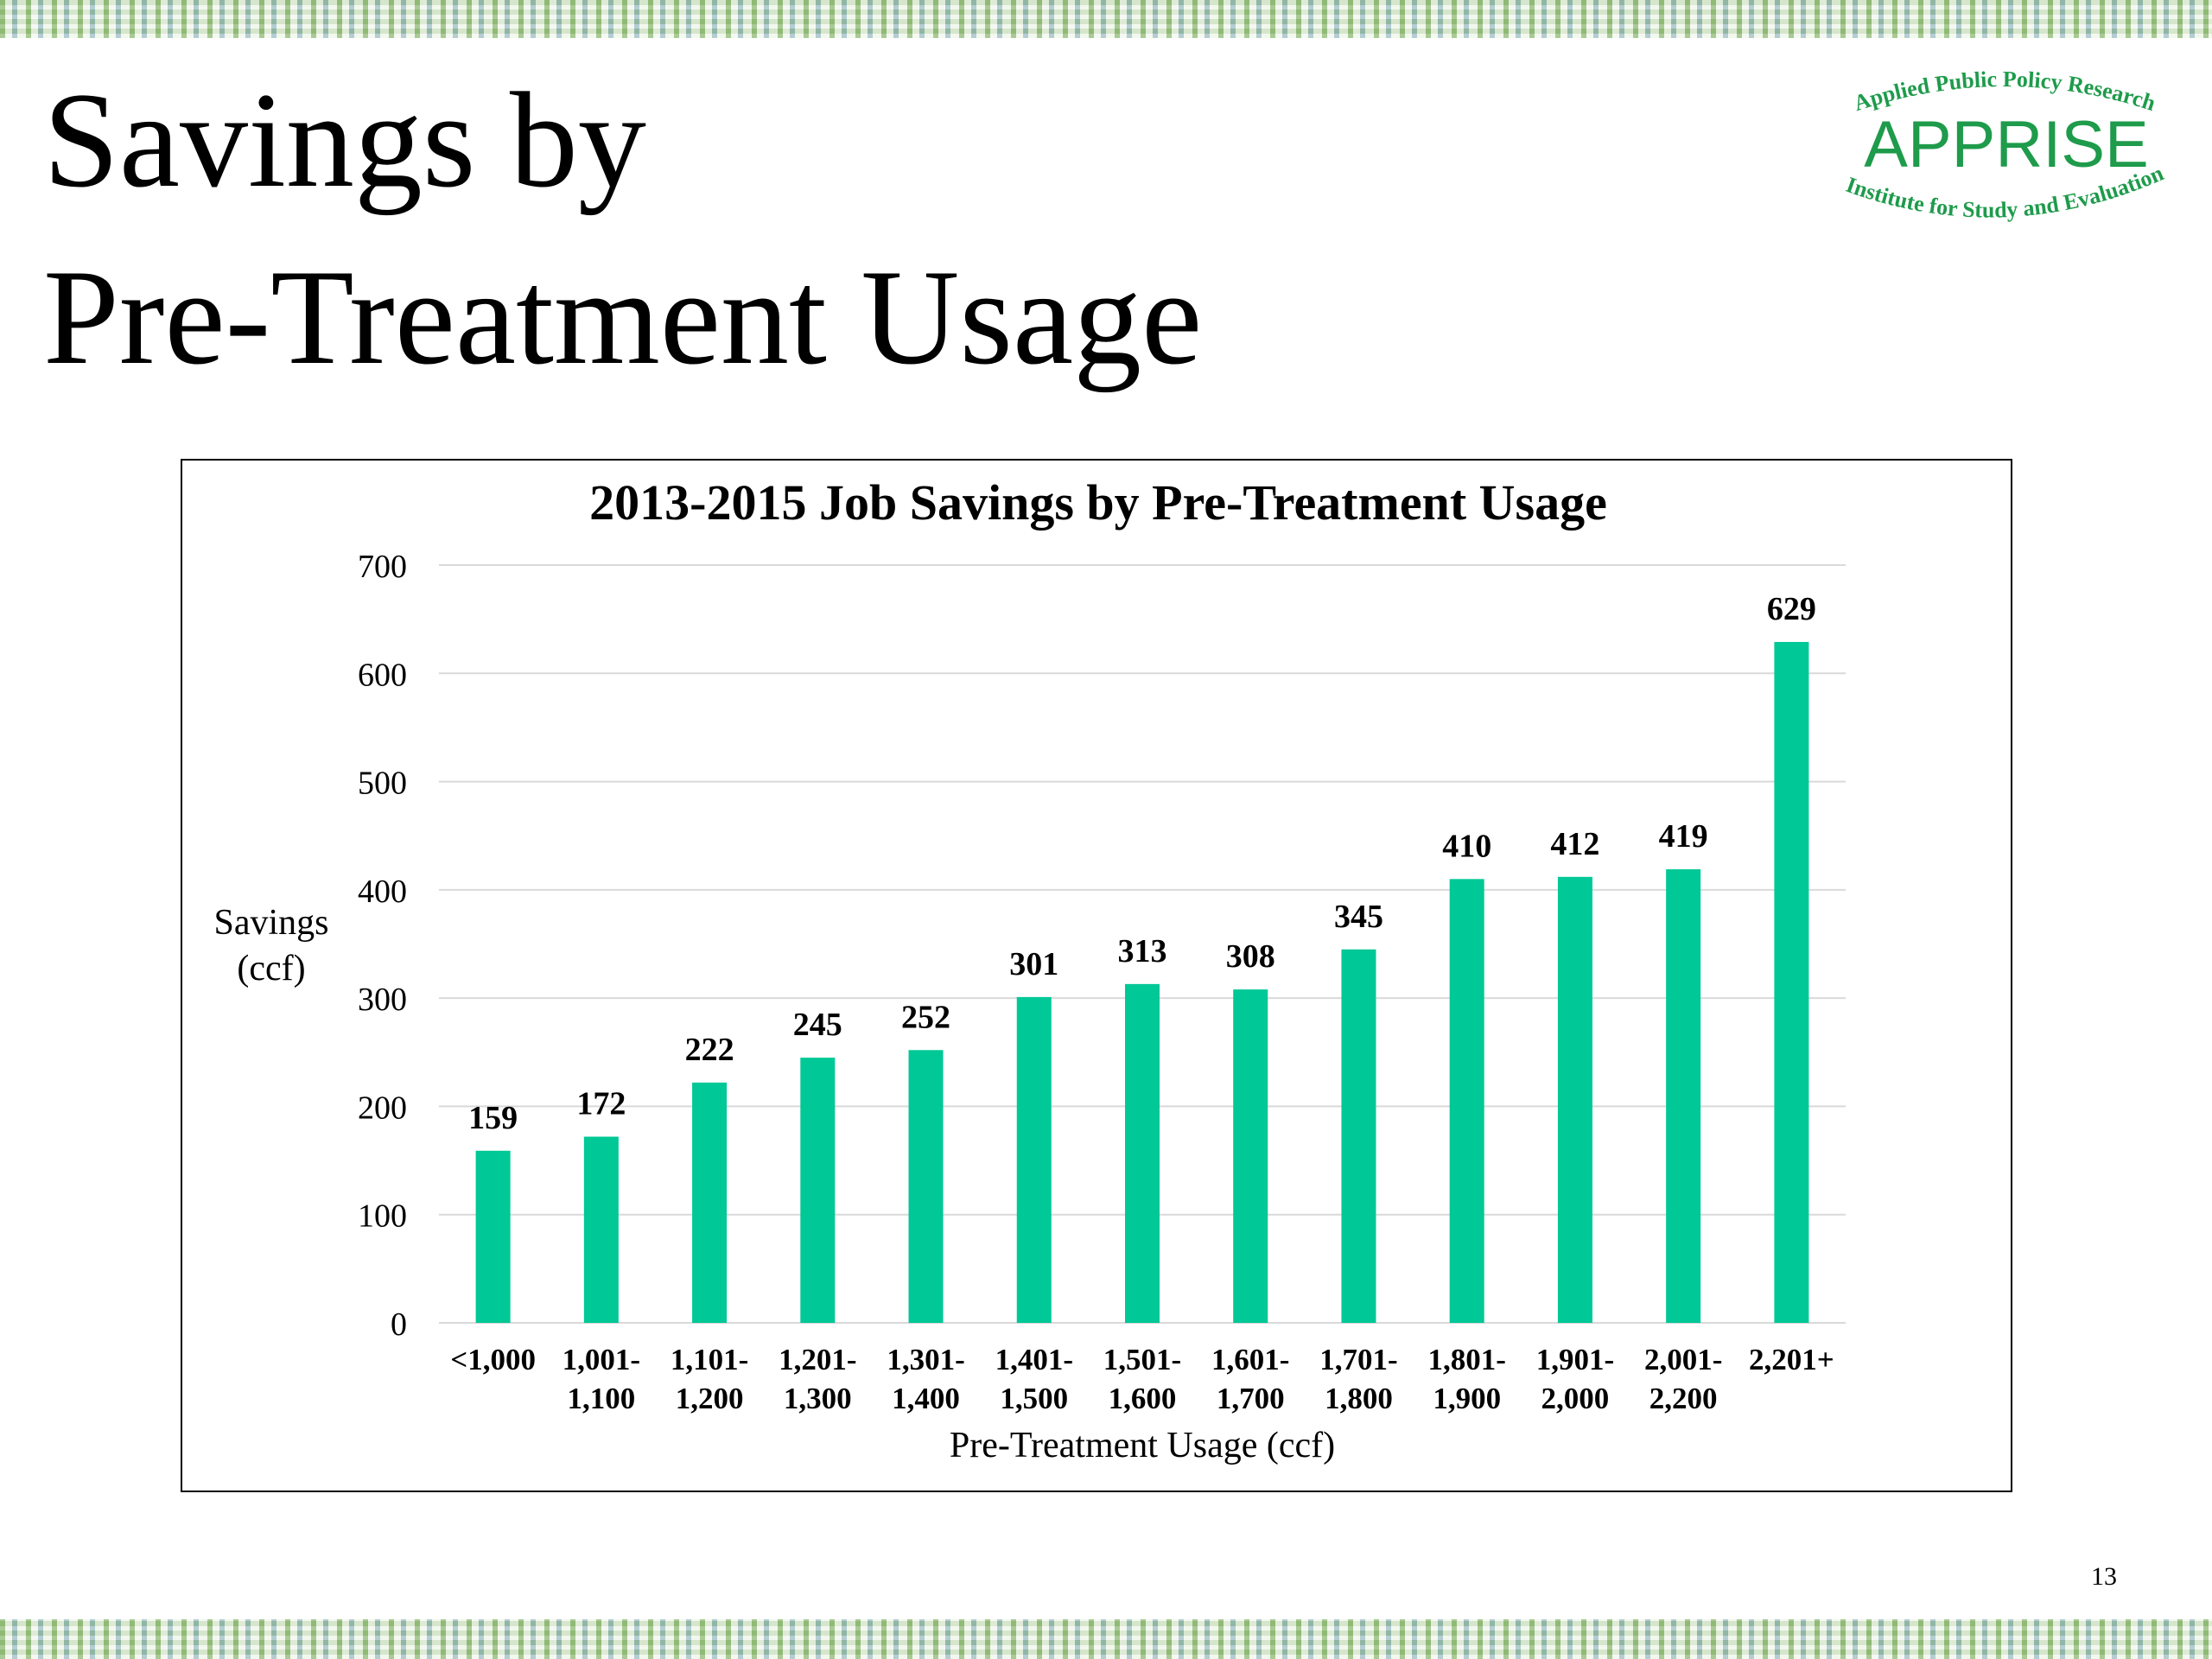 The image size is (2212, 1659). I want to click on x-tick-label: 1,700, so click(1251, 1398).